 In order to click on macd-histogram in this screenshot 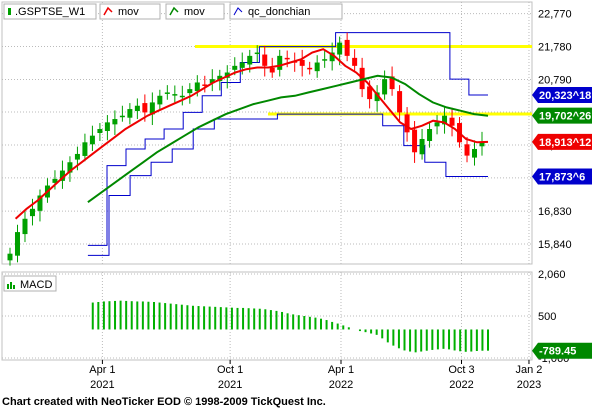, I will do `click(290, 326)`.